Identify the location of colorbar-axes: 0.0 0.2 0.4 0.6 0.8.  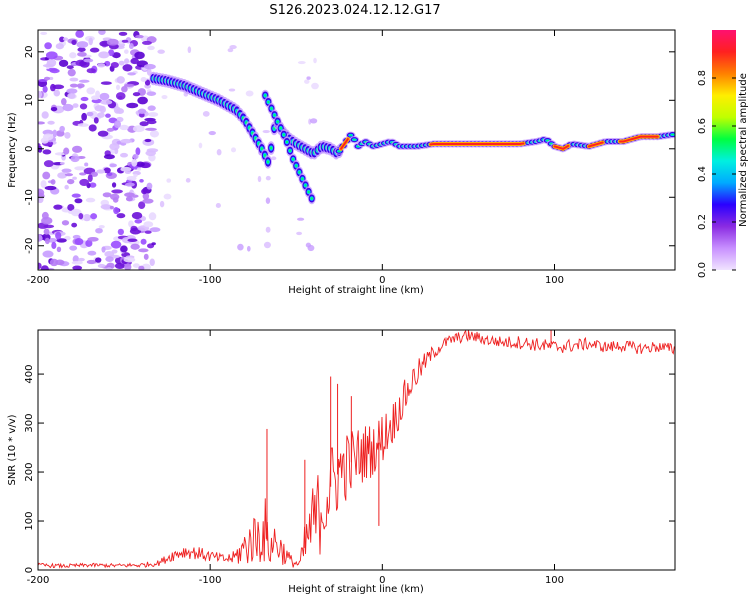
(716, 174).